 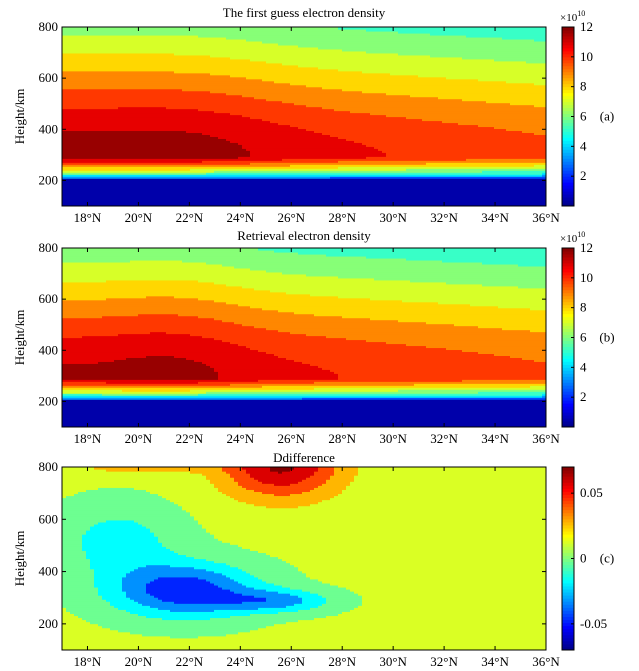 I want to click on colorbar-tick-label: -0.05, so click(x=593, y=623).